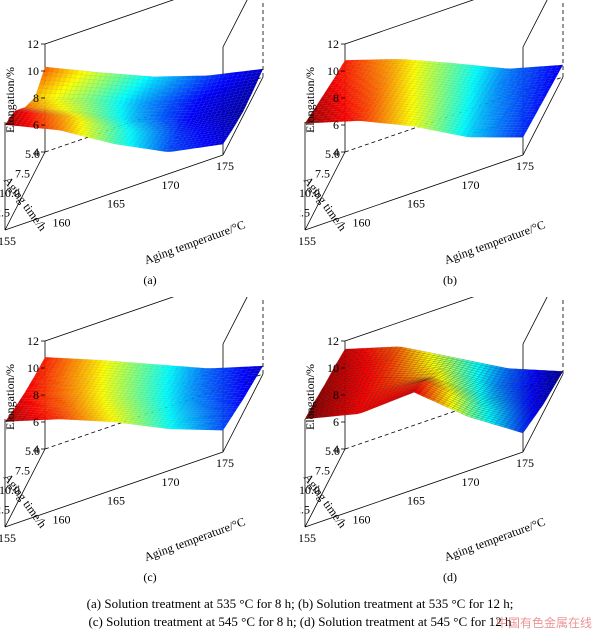 Image resolution: width=600 pixels, height=633 pixels. Describe the element at coordinates (450, 280) in the screenshot. I see `panel-label: (b)` at that location.